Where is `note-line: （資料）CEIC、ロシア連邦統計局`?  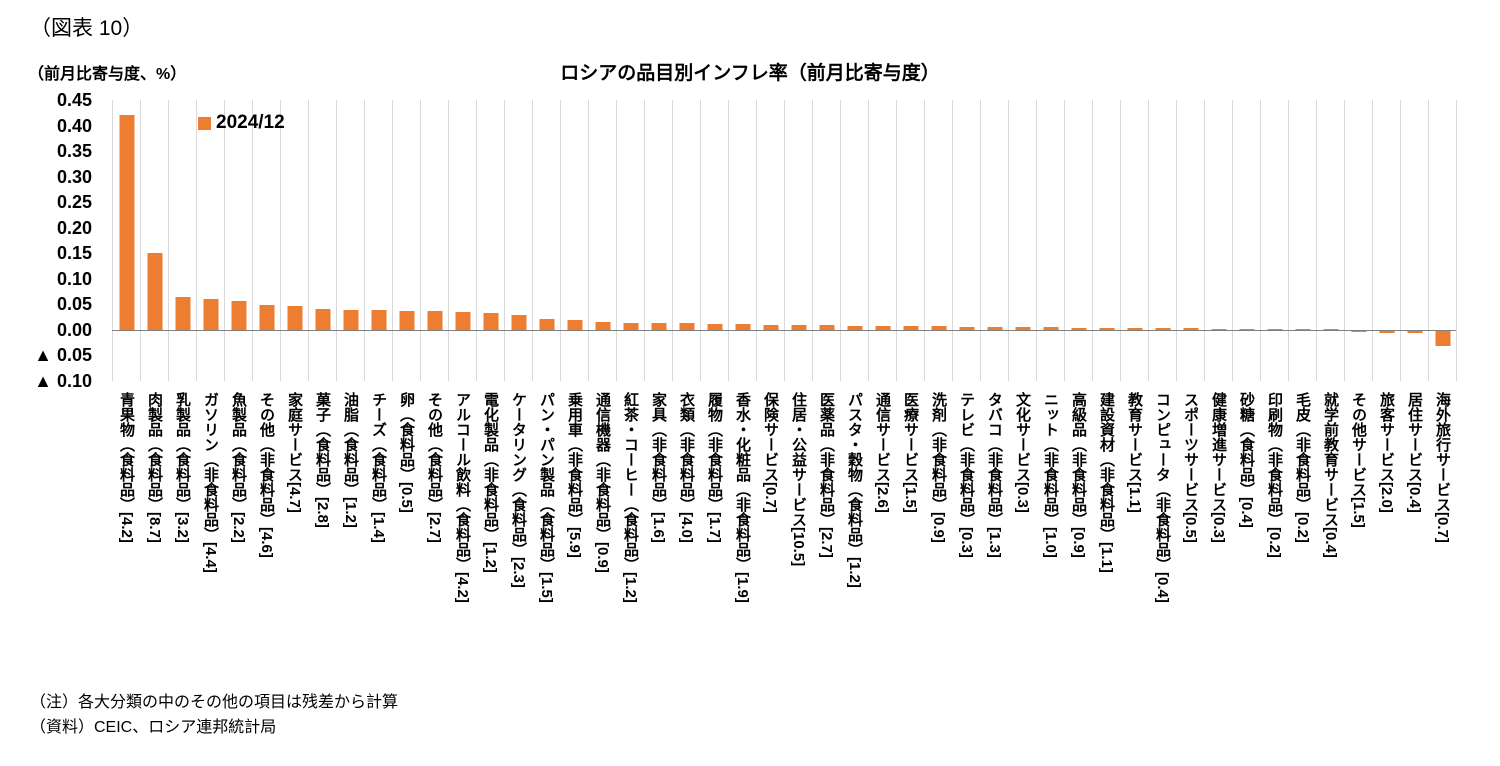 note-line: （資料）CEIC、ロシア連邦統計局 is located at coordinates (153, 727).